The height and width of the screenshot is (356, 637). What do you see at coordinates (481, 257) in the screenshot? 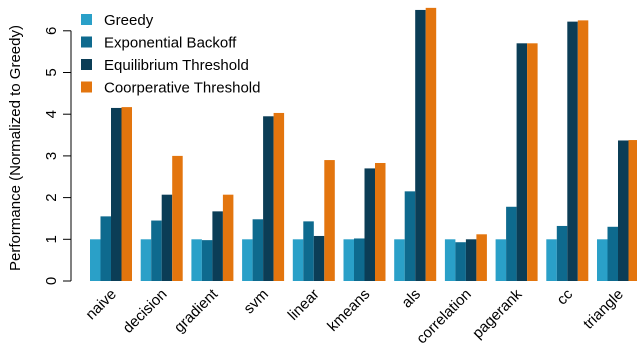
I see `bar-correlation-coorperative-threshold` at bounding box center [481, 257].